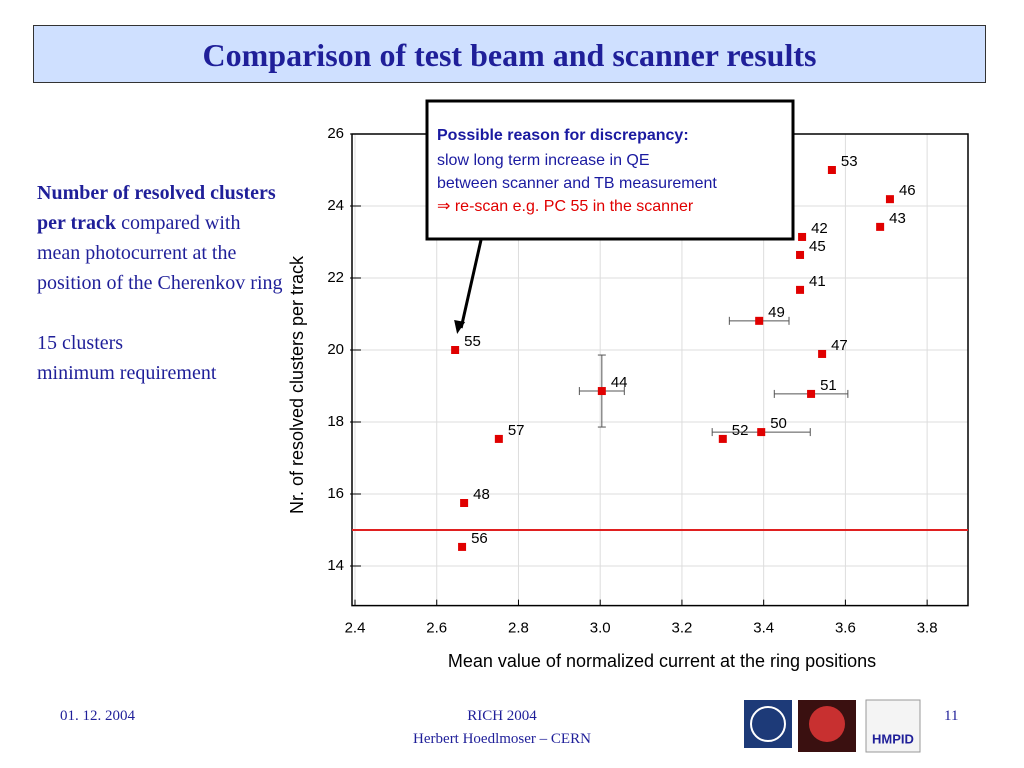 The width and height of the screenshot is (1024, 768). Describe the element at coordinates (577, 183) in the screenshot. I see `annotation-line: between scanner and TB measurement` at that location.